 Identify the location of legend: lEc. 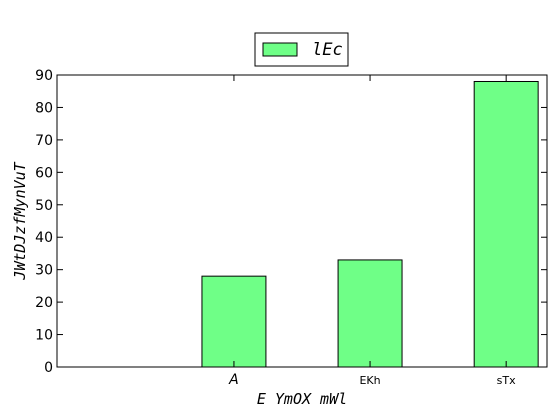
(301, 49).